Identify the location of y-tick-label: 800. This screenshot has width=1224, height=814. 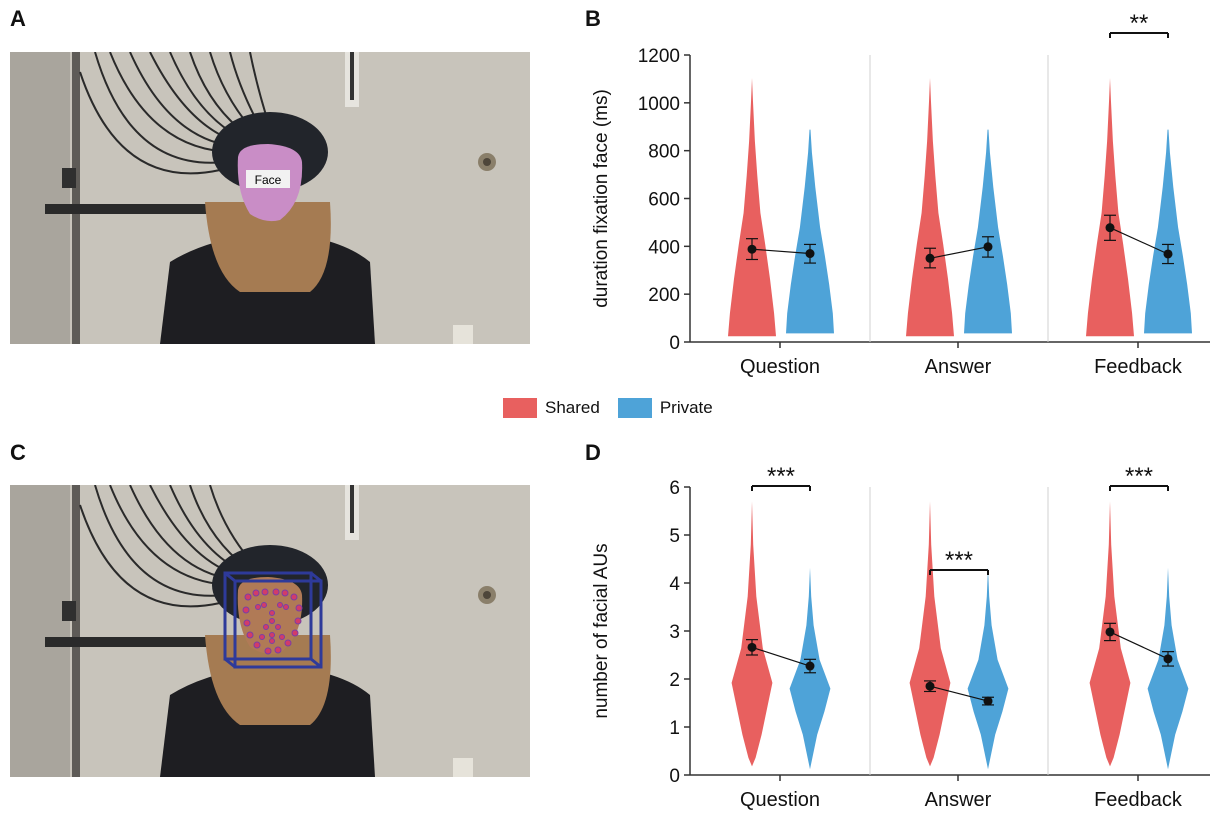
(664, 152).